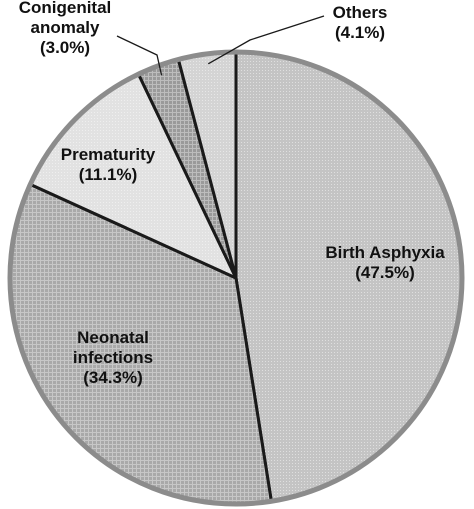  I want to click on pie-label-birth-asphyxia: Birth Asphyxia (47.5%), so click(385, 262).